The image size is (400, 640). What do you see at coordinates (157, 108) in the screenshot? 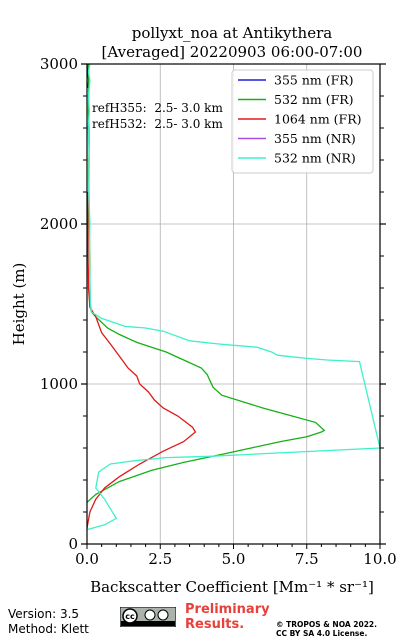
I see `annotation-refh355: refH355: 2.5- 3.0 km` at bounding box center [157, 108].